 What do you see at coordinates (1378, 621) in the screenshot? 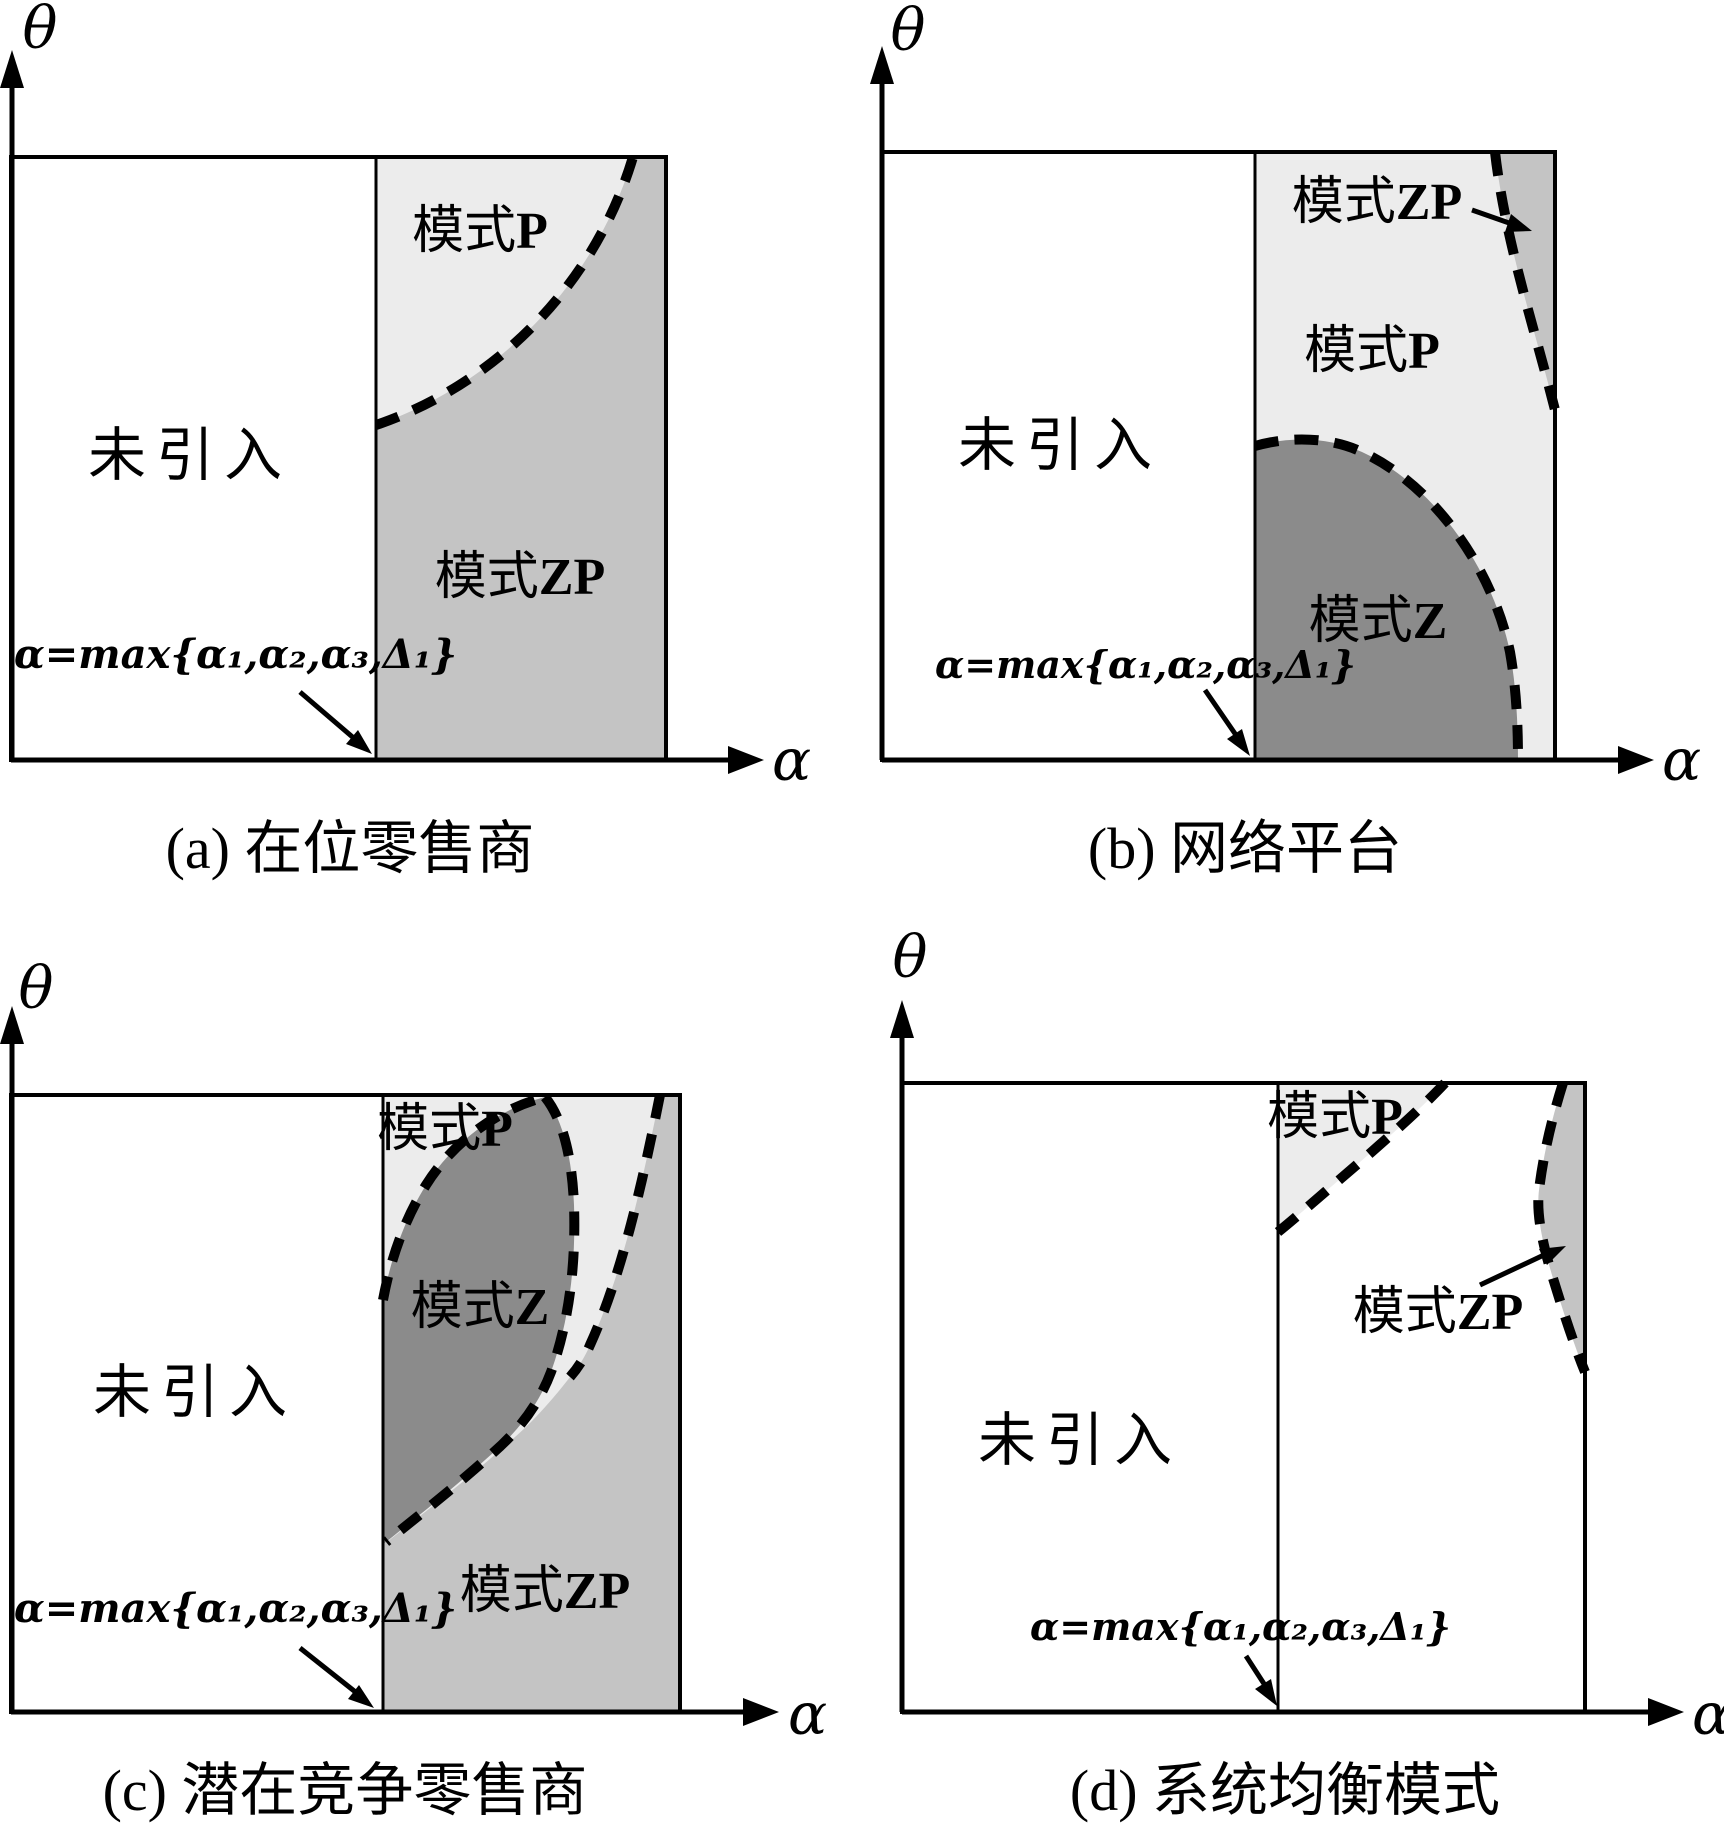
I see `label-mode-z-b: 模式Z` at bounding box center [1378, 621].